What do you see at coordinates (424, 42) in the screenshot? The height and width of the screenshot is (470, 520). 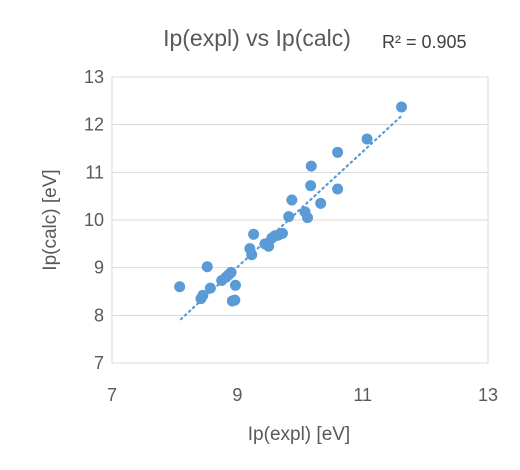 I see `r-squared-annotation: R² = 0.905` at bounding box center [424, 42].